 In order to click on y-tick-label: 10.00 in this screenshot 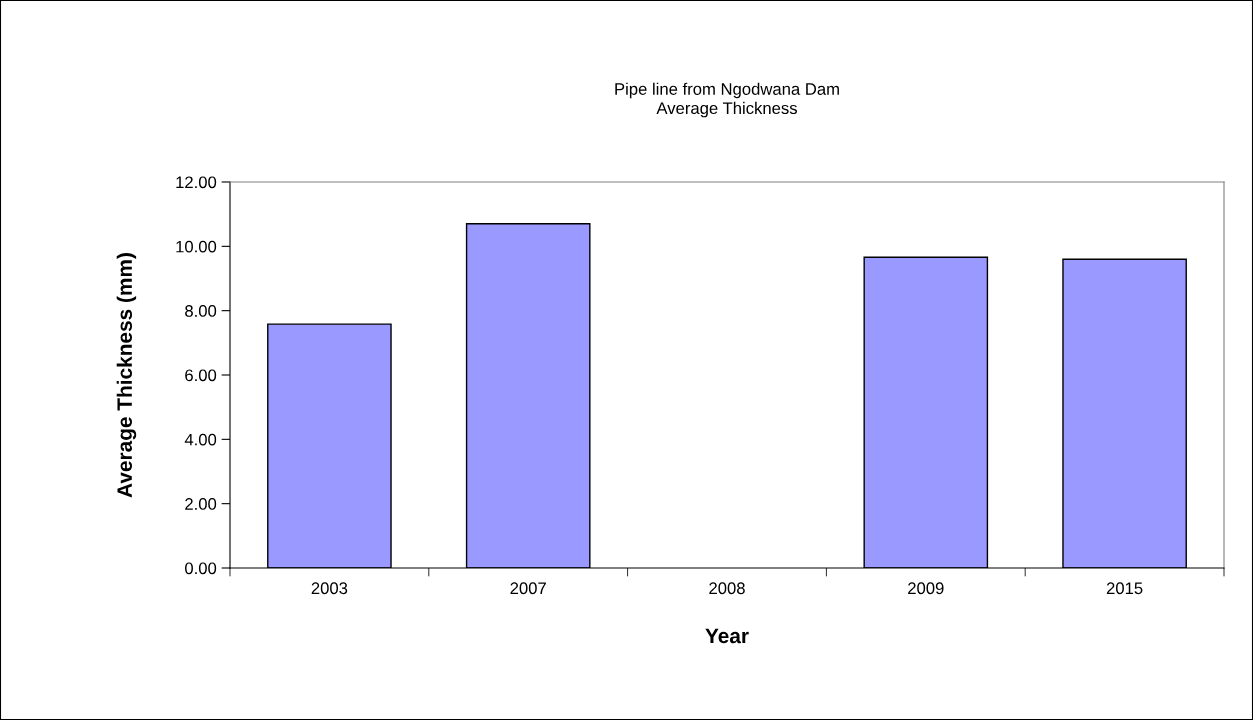, I will do `click(196, 246)`.